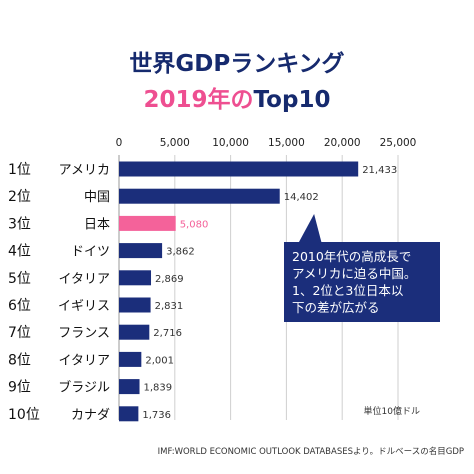  I want to click on rank-label: 7位, so click(19, 333).